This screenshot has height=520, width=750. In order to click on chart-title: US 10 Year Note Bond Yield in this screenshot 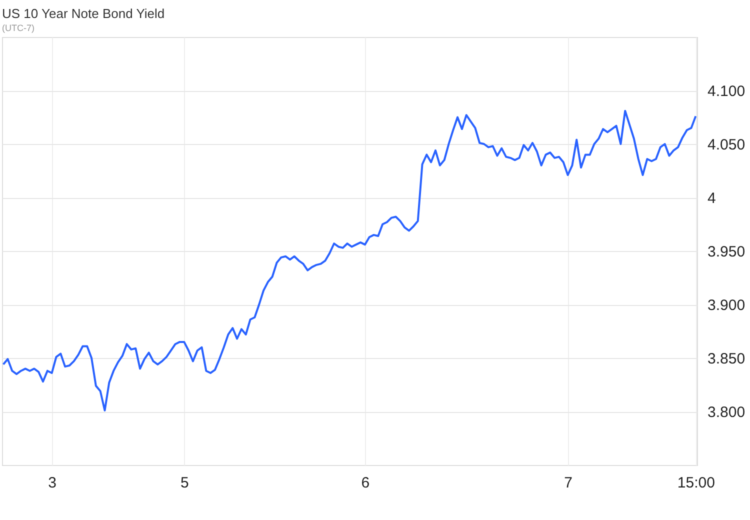, I will do `click(83, 13)`.